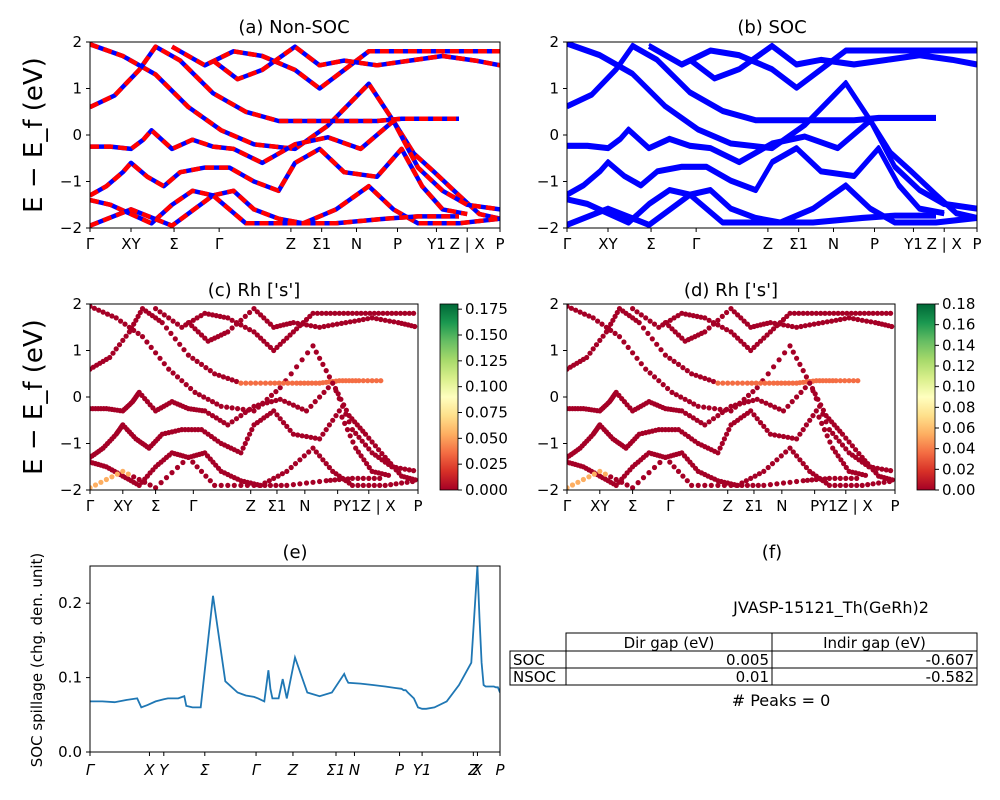 This screenshot has width=1000, height=800. I want to click on table-cell: NSOC, so click(534, 677).